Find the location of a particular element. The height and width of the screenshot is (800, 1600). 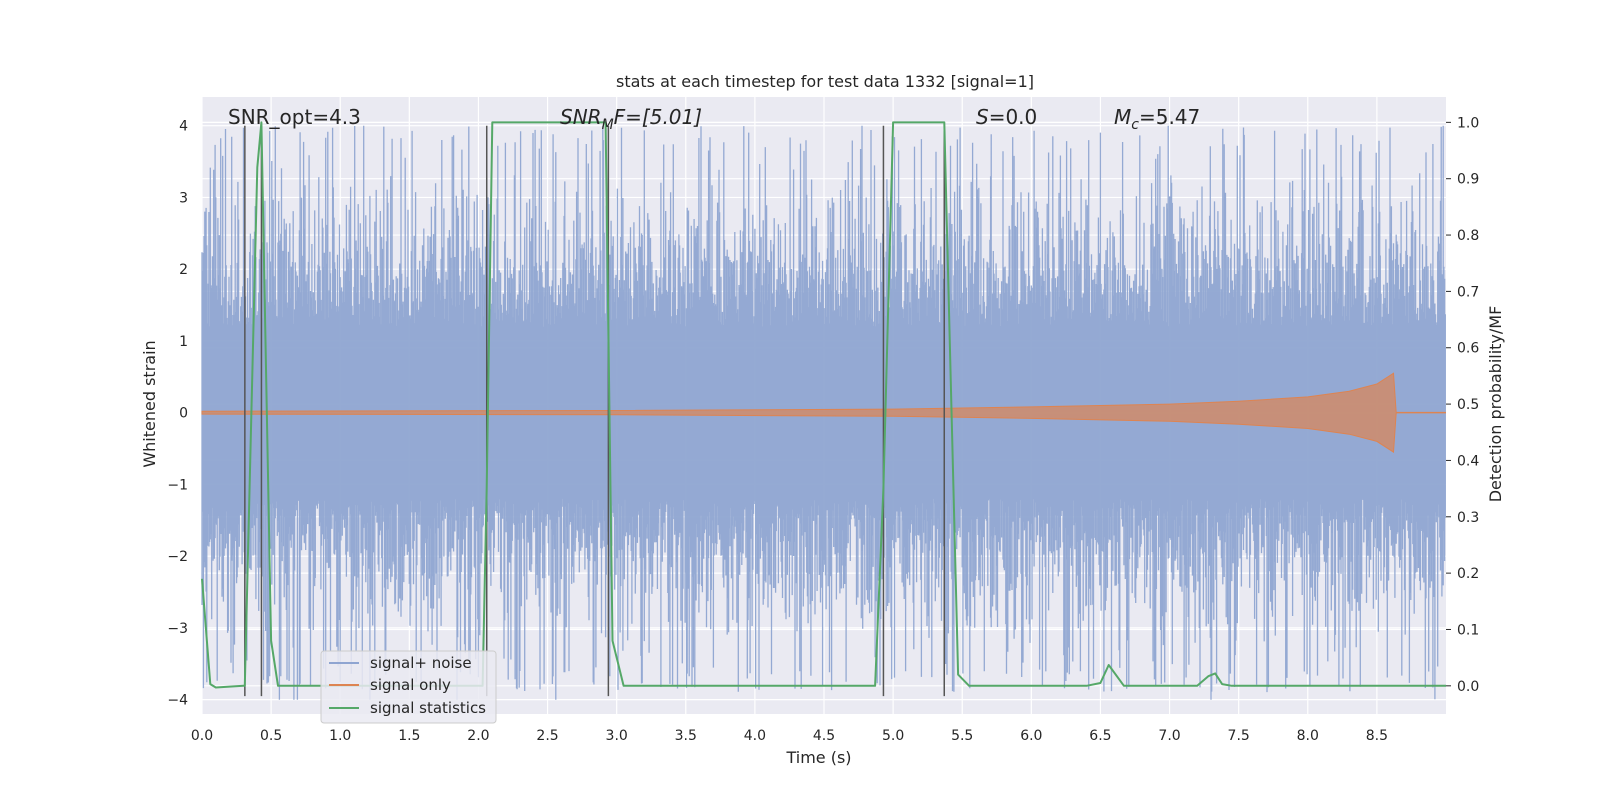

x-tick-label: 8.5 is located at coordinates (1377, 736).